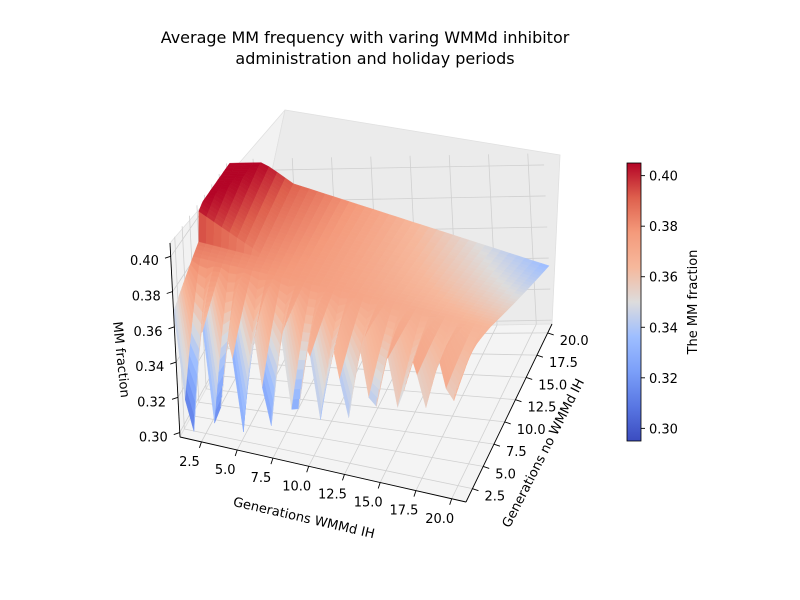 Image resolution: width=800 pixels, height=600 pixels. Describe the element at coordinates (225, 470) in the screenshot. I see `x-tick-label: 5.0` at that location.